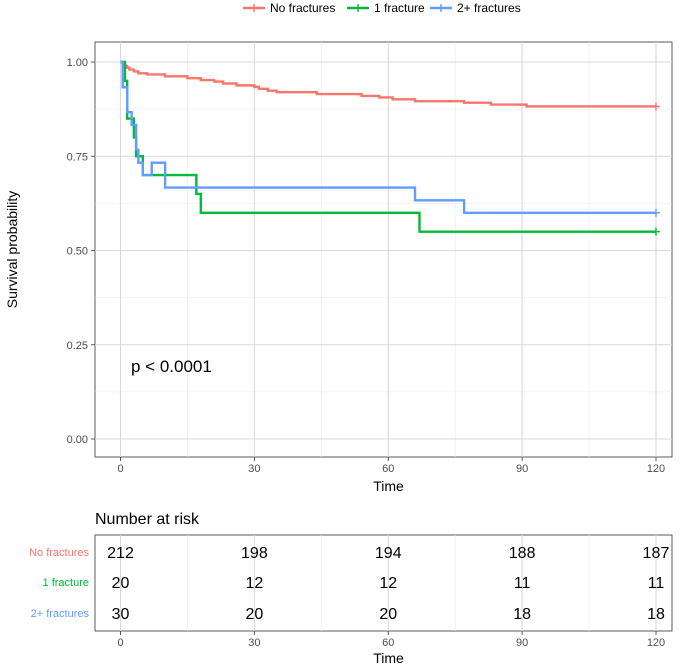 This screenshot has height=667, width=685. What do you see at coordinates (254, 643) in the screenshot?
I see `risk-x-tick-label: 30` at bounding box center [254, 643].